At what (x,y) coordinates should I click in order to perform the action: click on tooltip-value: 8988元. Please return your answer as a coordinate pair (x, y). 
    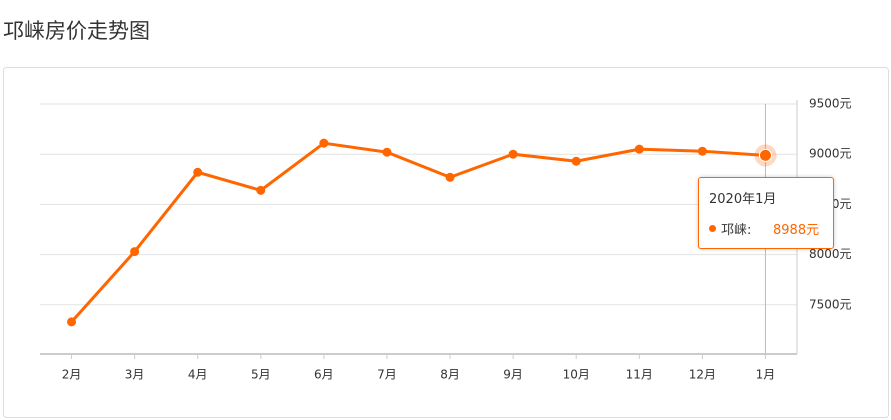
    Looking at the image, I should click on (796, 230).